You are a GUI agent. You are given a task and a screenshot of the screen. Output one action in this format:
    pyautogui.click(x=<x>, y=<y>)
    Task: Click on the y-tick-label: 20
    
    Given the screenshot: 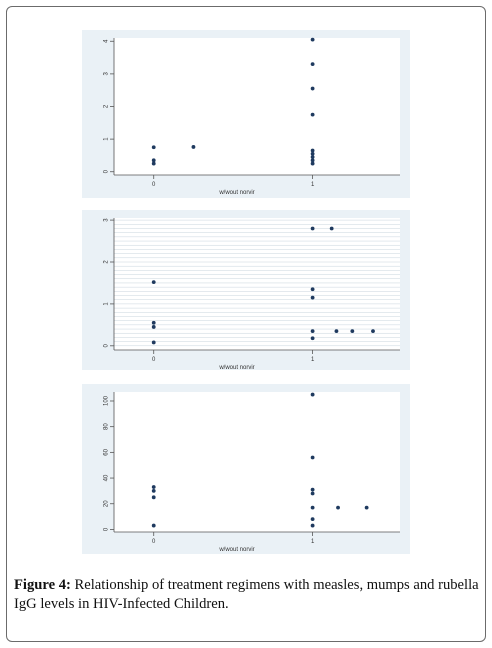 What is the action you would take?
    pyautogui.click(x=107, y=503)
    